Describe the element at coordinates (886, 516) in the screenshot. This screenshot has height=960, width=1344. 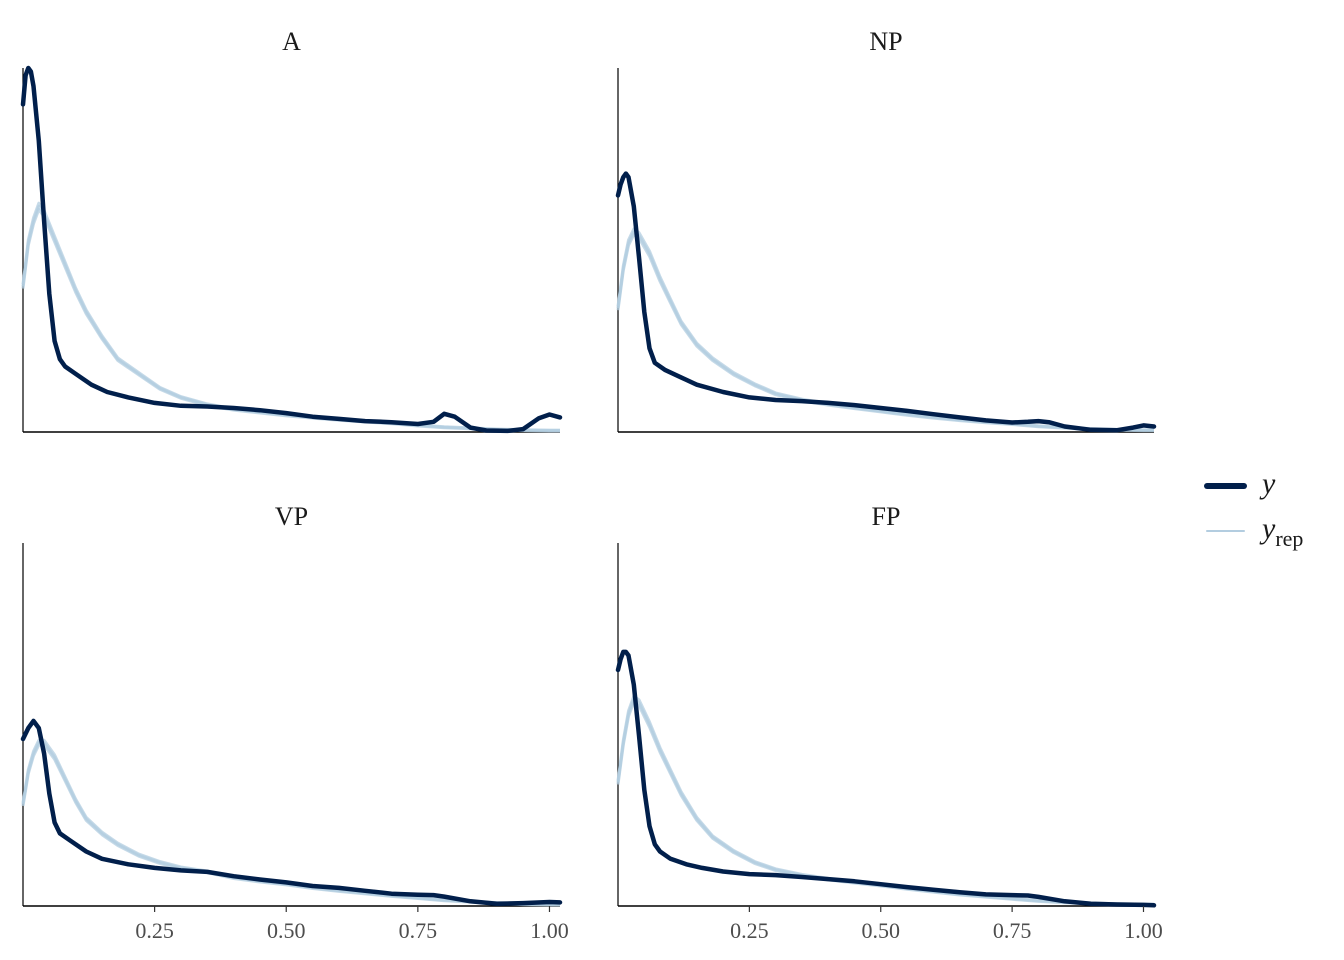
I see `facet-title: FP` at that location.